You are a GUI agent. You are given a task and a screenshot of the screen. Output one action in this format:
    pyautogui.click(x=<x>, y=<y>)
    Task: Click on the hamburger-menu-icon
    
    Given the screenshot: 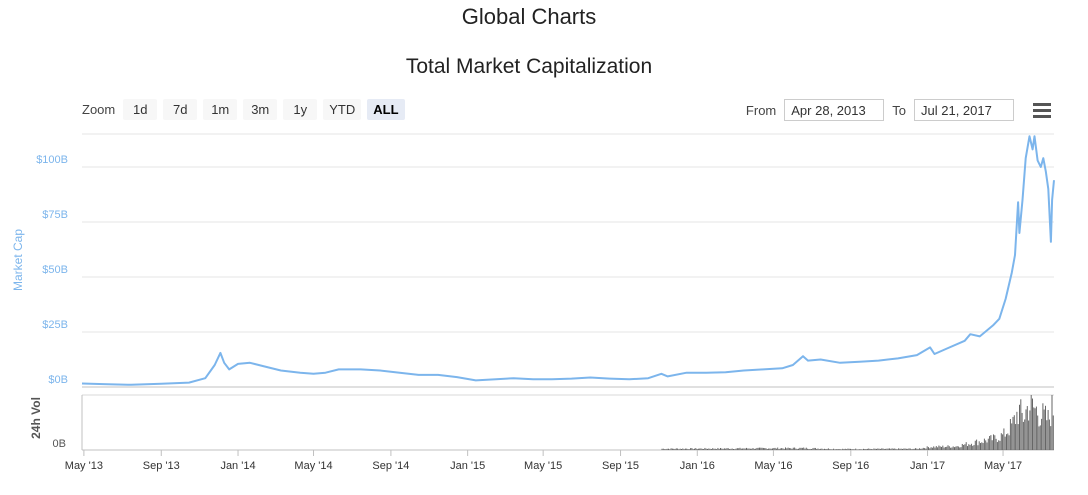 What is the action you would take?
    pyautogui.click(x=1042, y=111)
    